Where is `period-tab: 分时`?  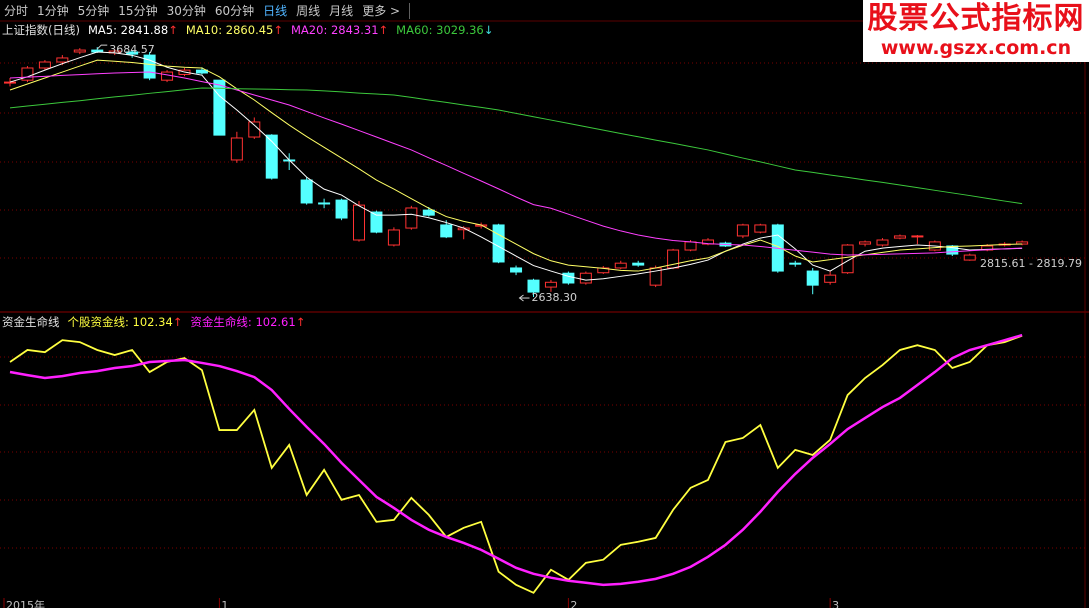 period-tab: 分时 is located at coordinates (16, 11).